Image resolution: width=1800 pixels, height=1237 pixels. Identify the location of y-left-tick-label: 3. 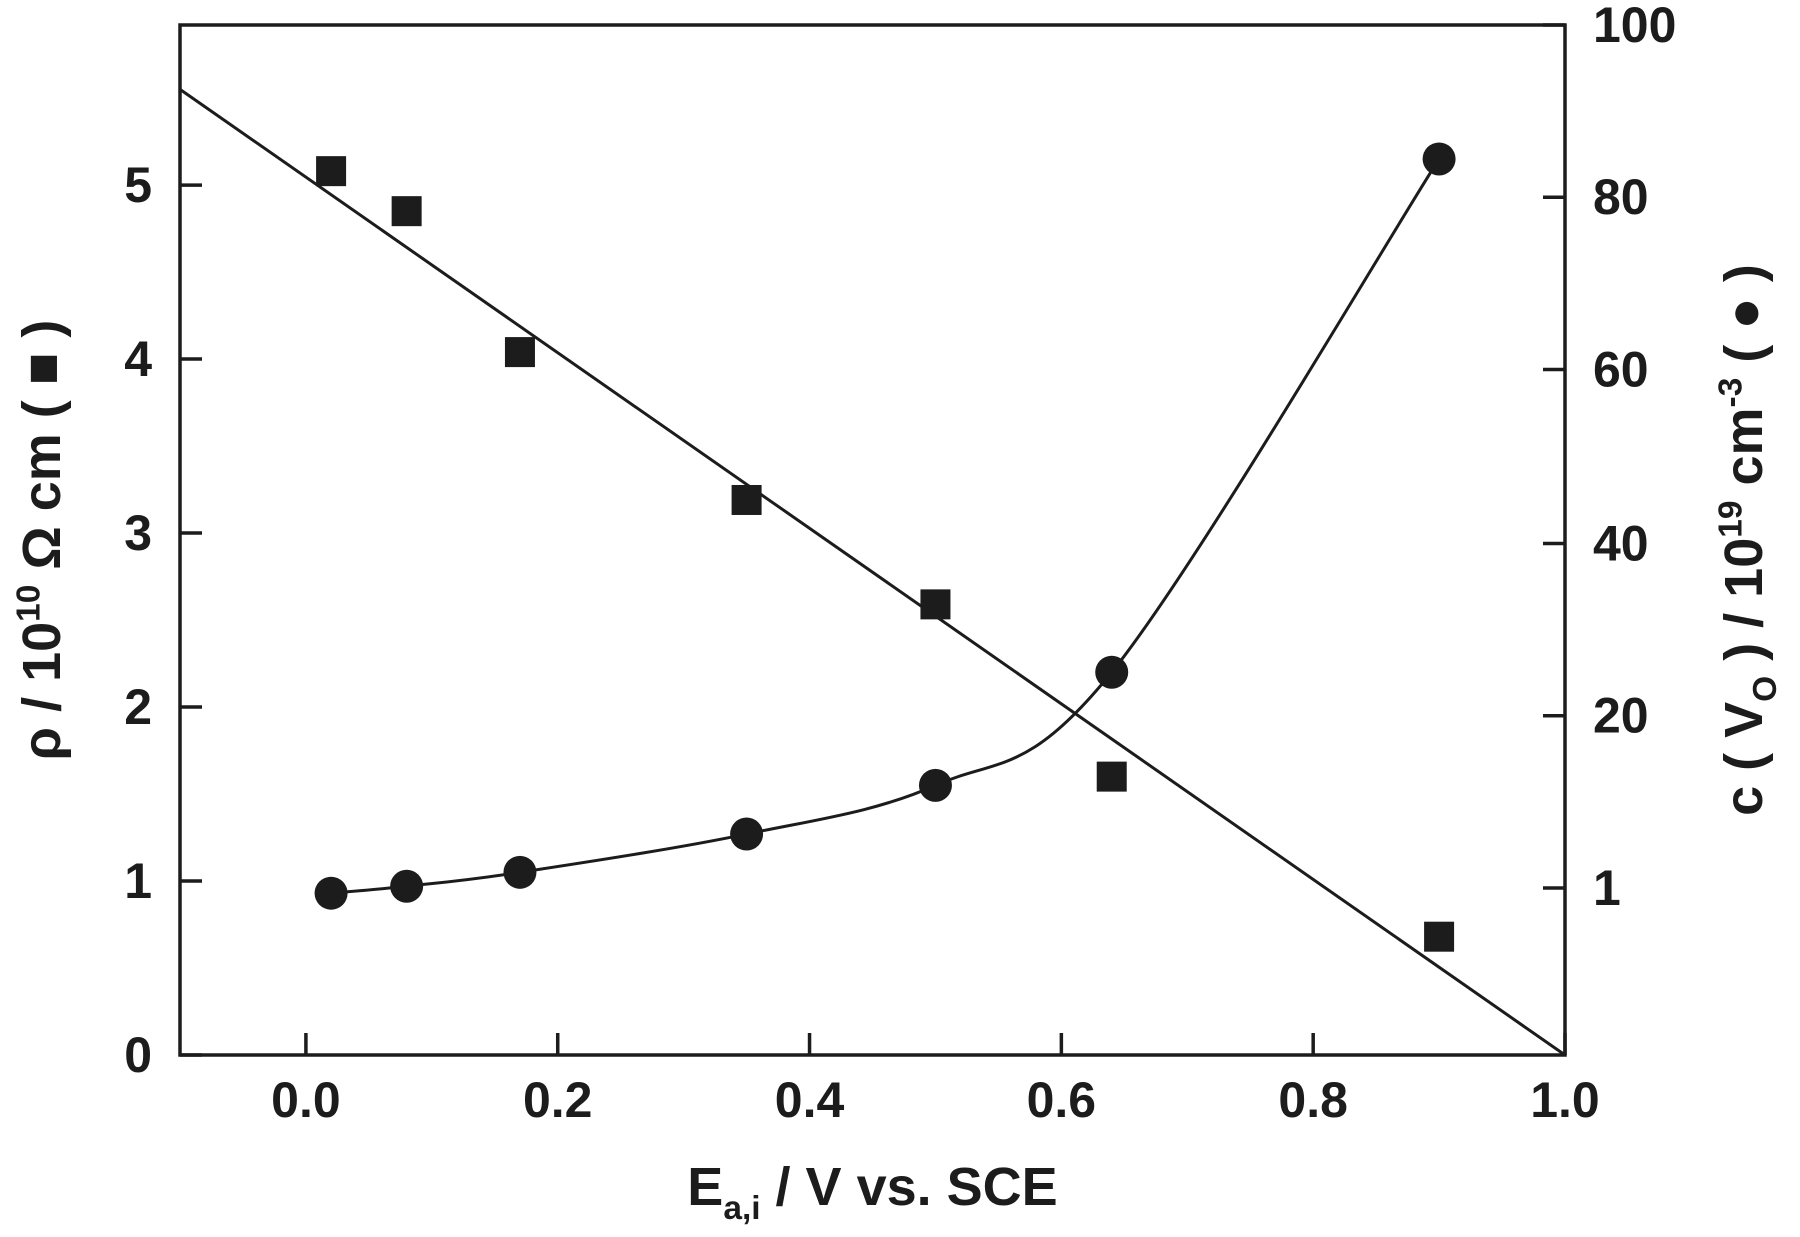
(138, 533).